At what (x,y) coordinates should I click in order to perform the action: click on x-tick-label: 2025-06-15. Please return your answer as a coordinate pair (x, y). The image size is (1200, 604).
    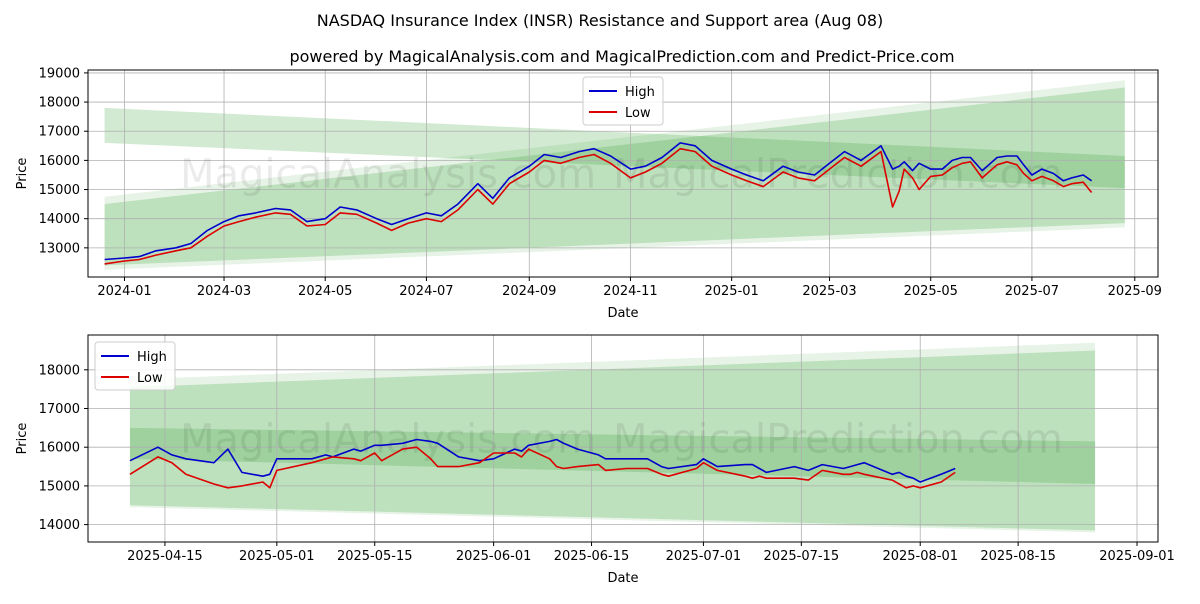
    Looking at the image, I should click on (592, 556).